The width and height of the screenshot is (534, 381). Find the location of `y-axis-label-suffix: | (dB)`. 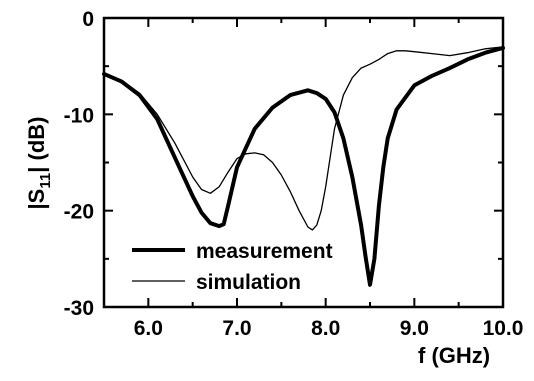

y-axis-label-suffix: | (dB) is located at coordinates (36, 145).